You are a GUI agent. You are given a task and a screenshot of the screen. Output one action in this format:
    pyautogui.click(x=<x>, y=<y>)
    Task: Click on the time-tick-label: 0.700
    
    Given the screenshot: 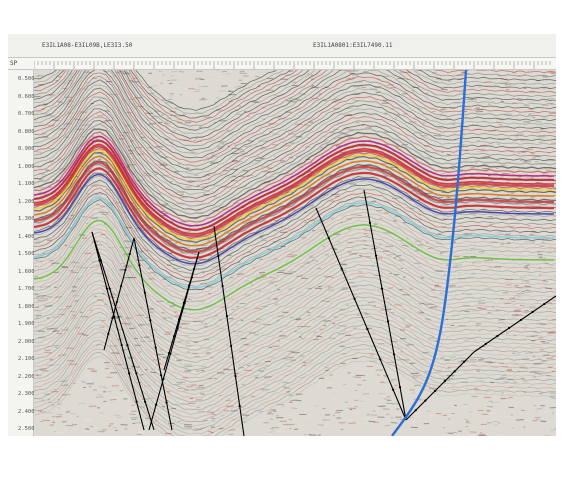 What is the action you would take?
    pyautogui.click(x=26, y=114)
    